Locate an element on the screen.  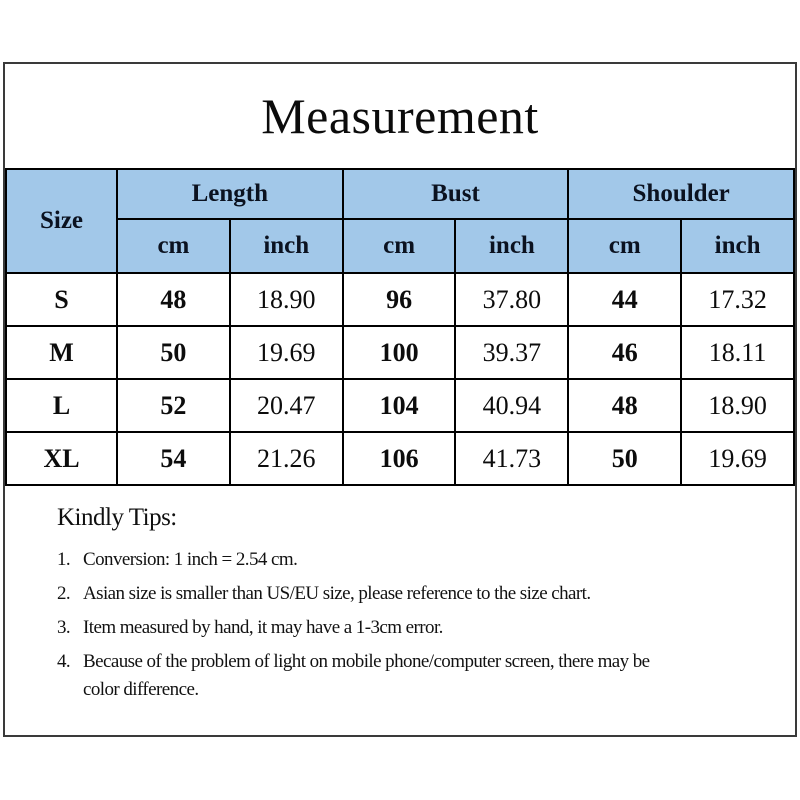
group-header-shoulder: Shoulder is located at coordinates (681, 194).